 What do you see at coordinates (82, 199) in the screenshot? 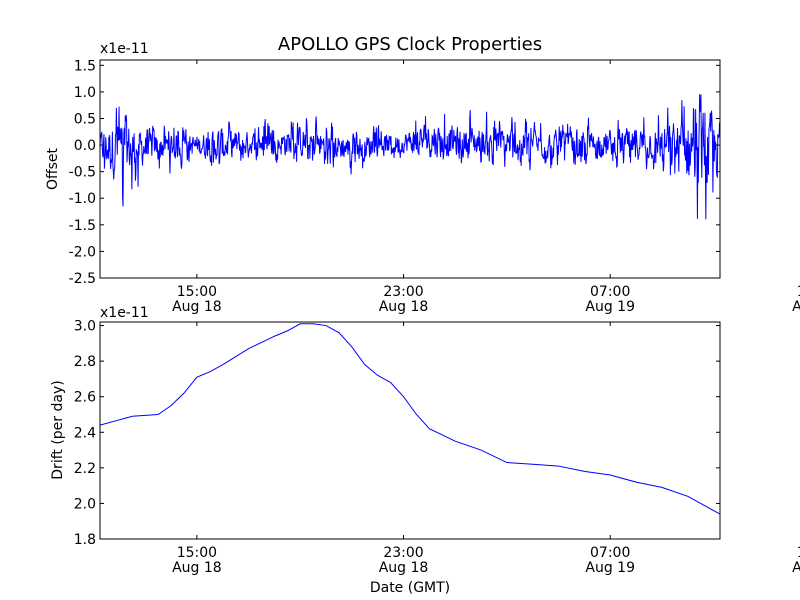
I see `offset-y-tick-label: -1.0` at bounding box center [82, 199].